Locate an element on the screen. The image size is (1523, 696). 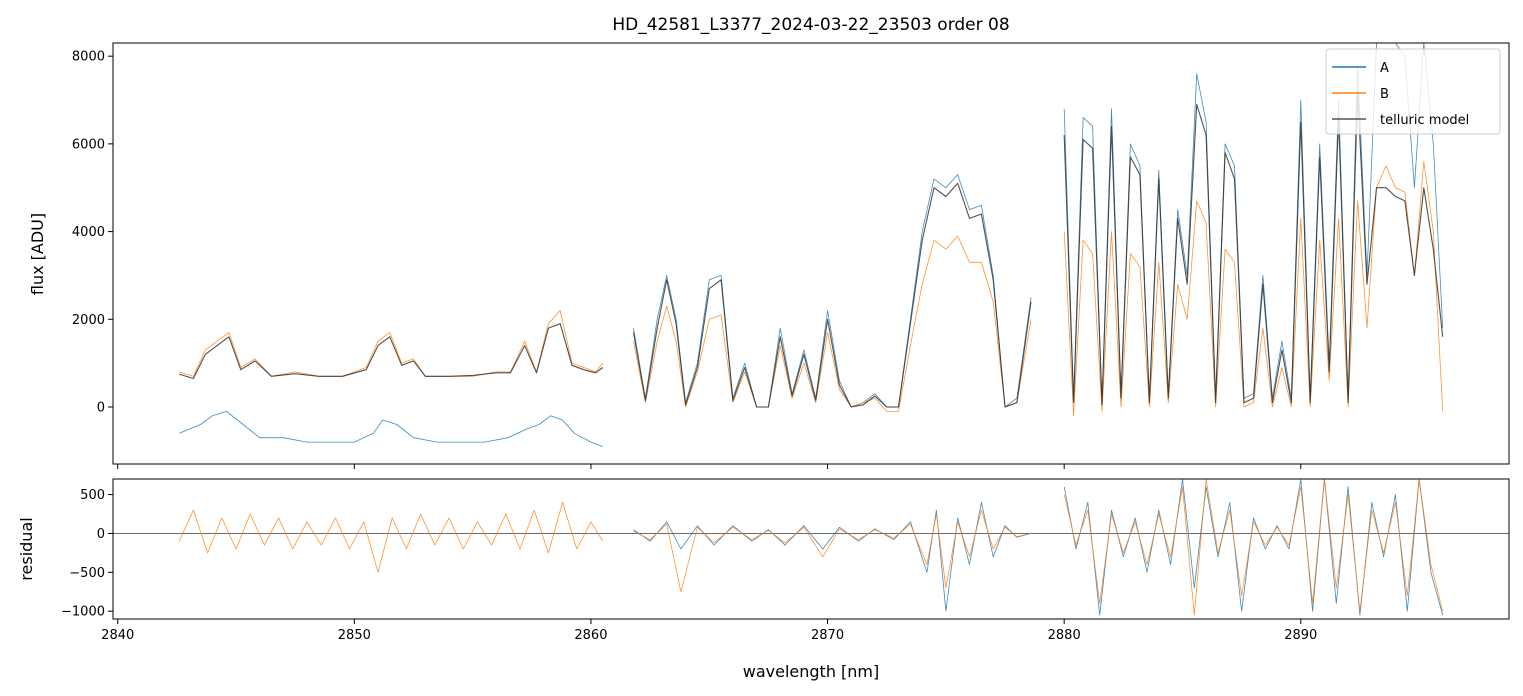
flux-y-tick-label: 6000 is located at coordinates (88, 144).